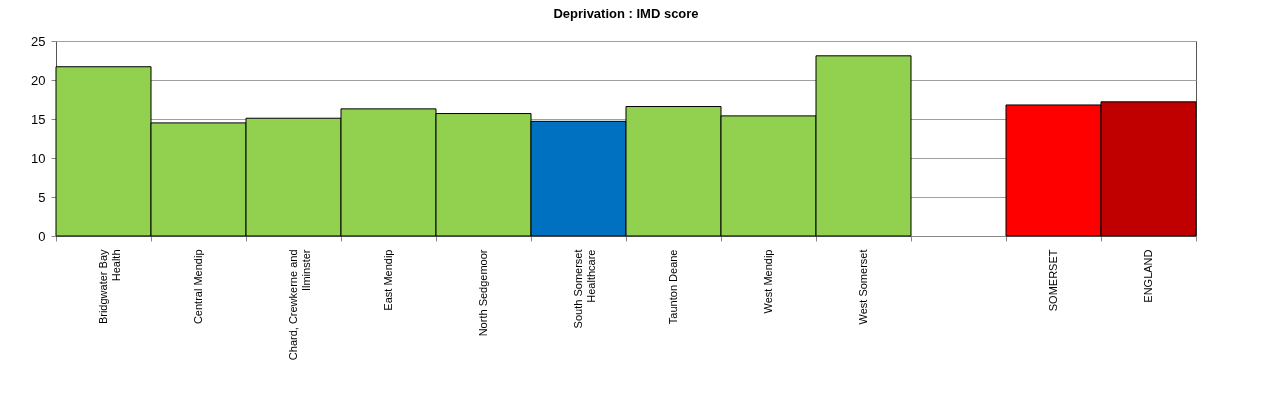  What do you see at coordinates (1053, 280) in the screenshot?
I see `x-tick-label: SOMERSET` at bounding box center [1053, 280].